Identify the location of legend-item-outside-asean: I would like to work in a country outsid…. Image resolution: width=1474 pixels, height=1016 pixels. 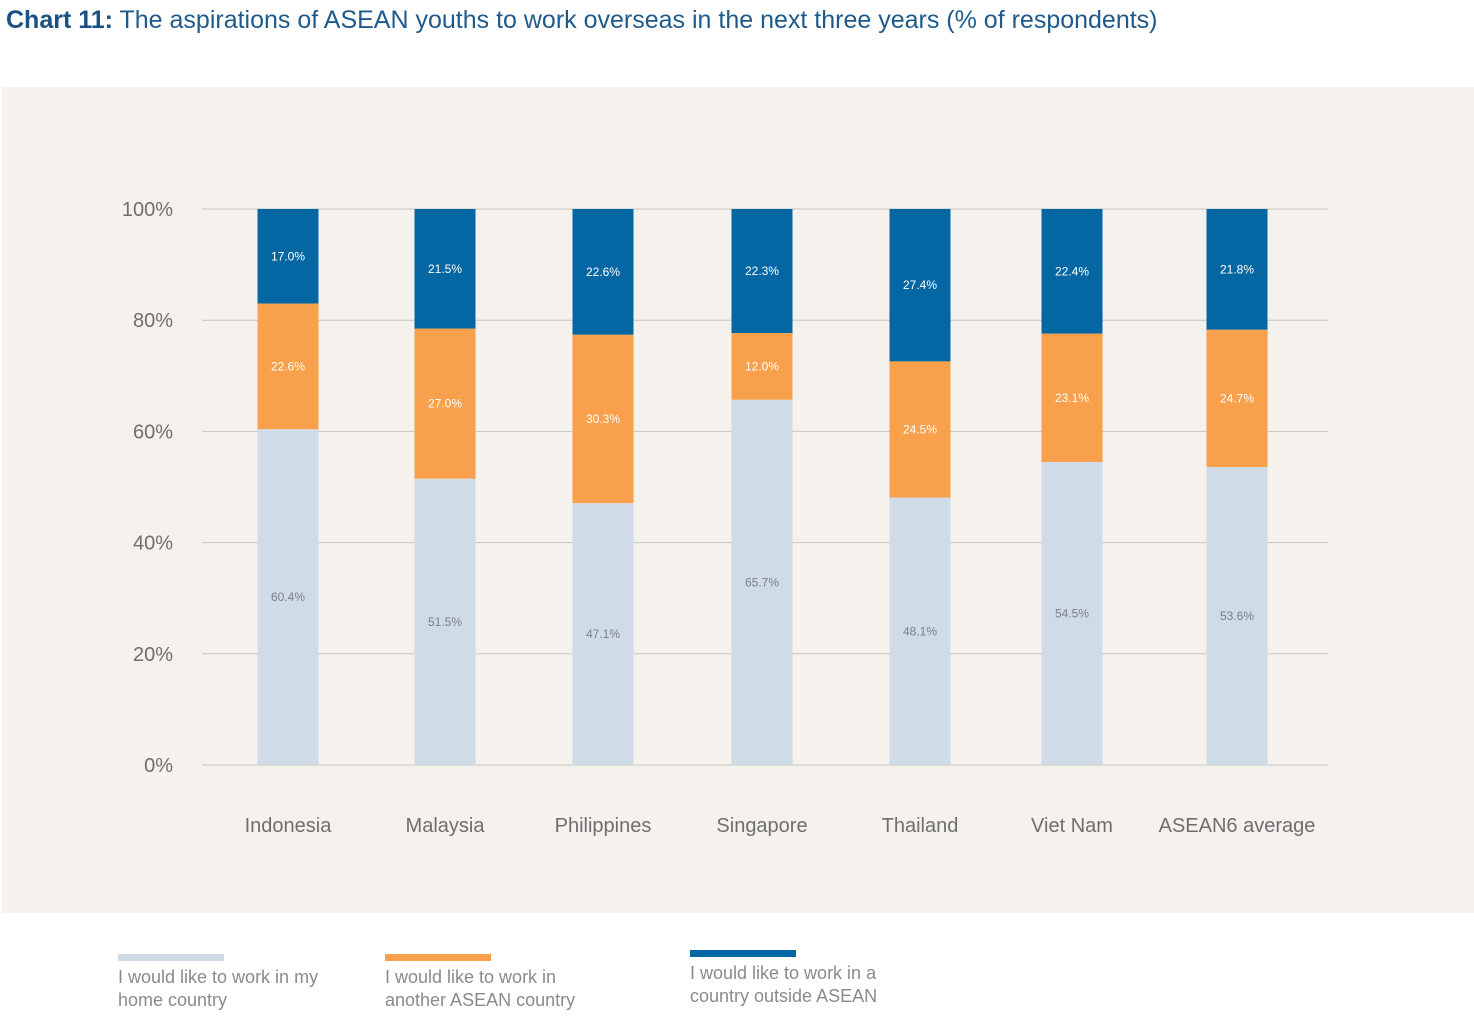
(805, 979).